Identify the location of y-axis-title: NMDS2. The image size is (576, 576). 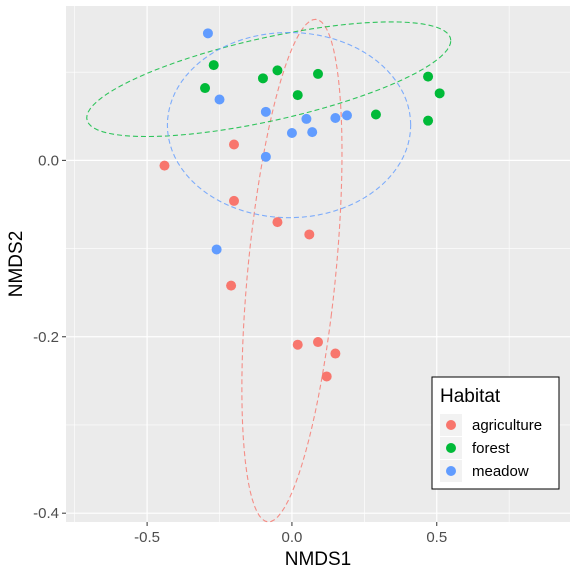
(16, 264).